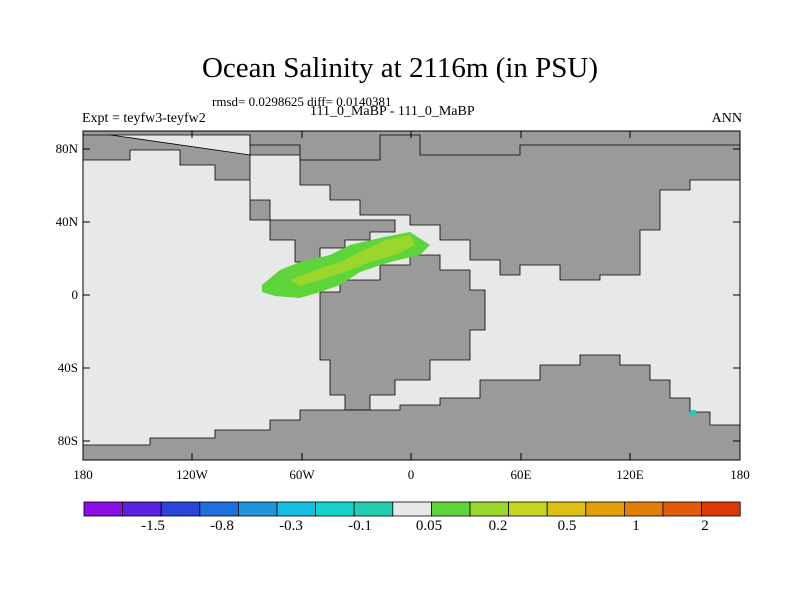 This screenshot has height=600, width=800. I want to click on x-tick-label: 0, so click(411, 474).